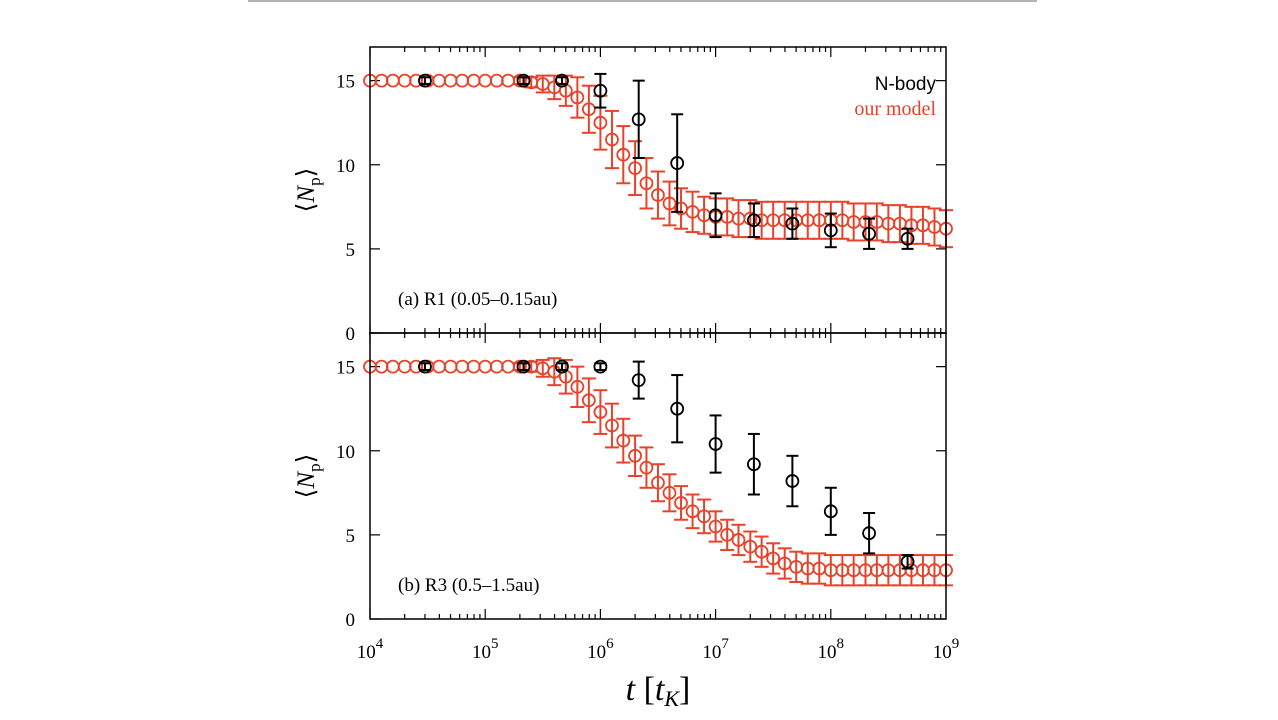 Image resolution: width=1278 pixels, height=720 pixels. What do you see at coordinates (370, 649) in the screenshot?
I see `x-tick-label: 10⁴` at bounding box center [370, 649].